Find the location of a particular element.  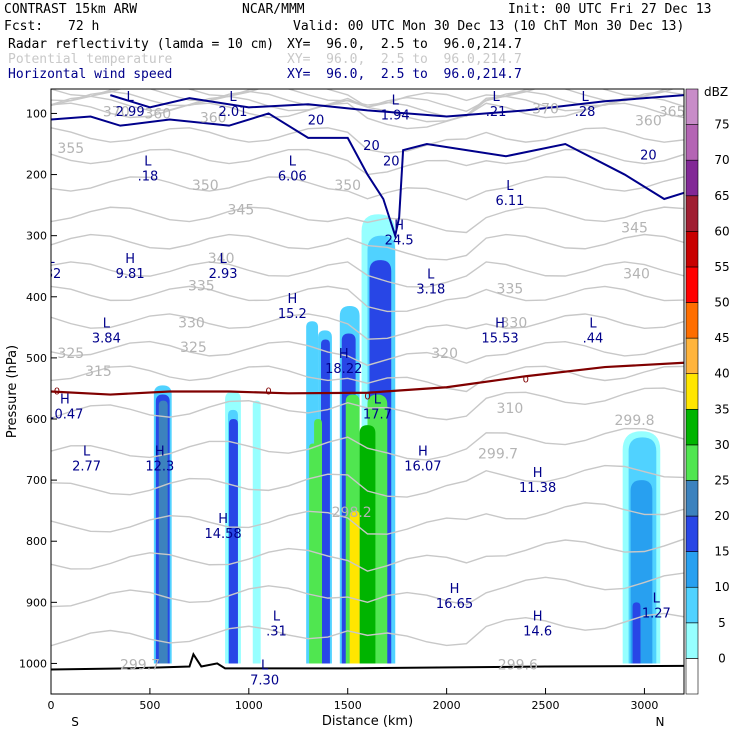

y-tick-label: 1000 is located at coordinates (33, 663).